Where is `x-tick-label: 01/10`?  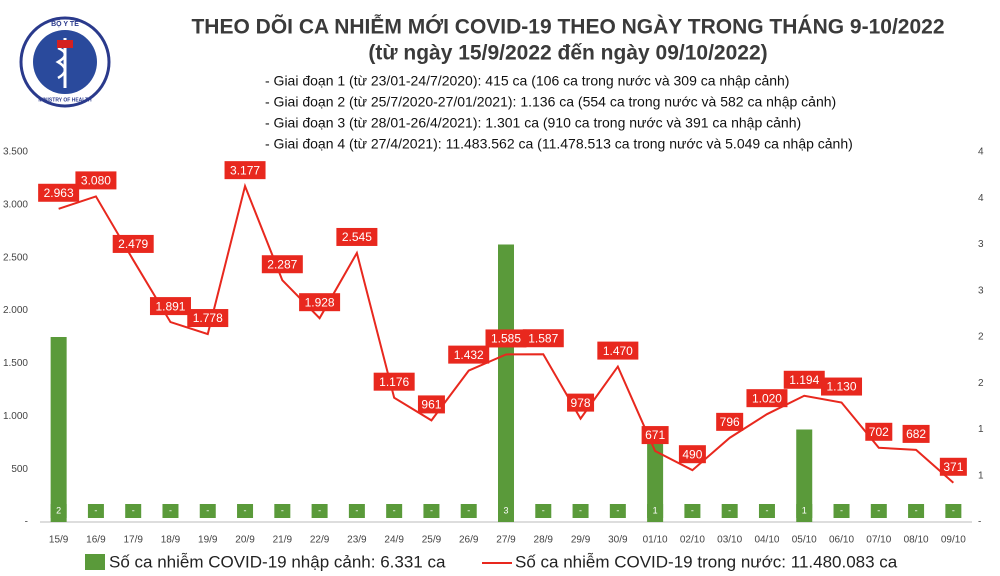 x-tick-label: 01/10 is located at coordinates (655, 540).